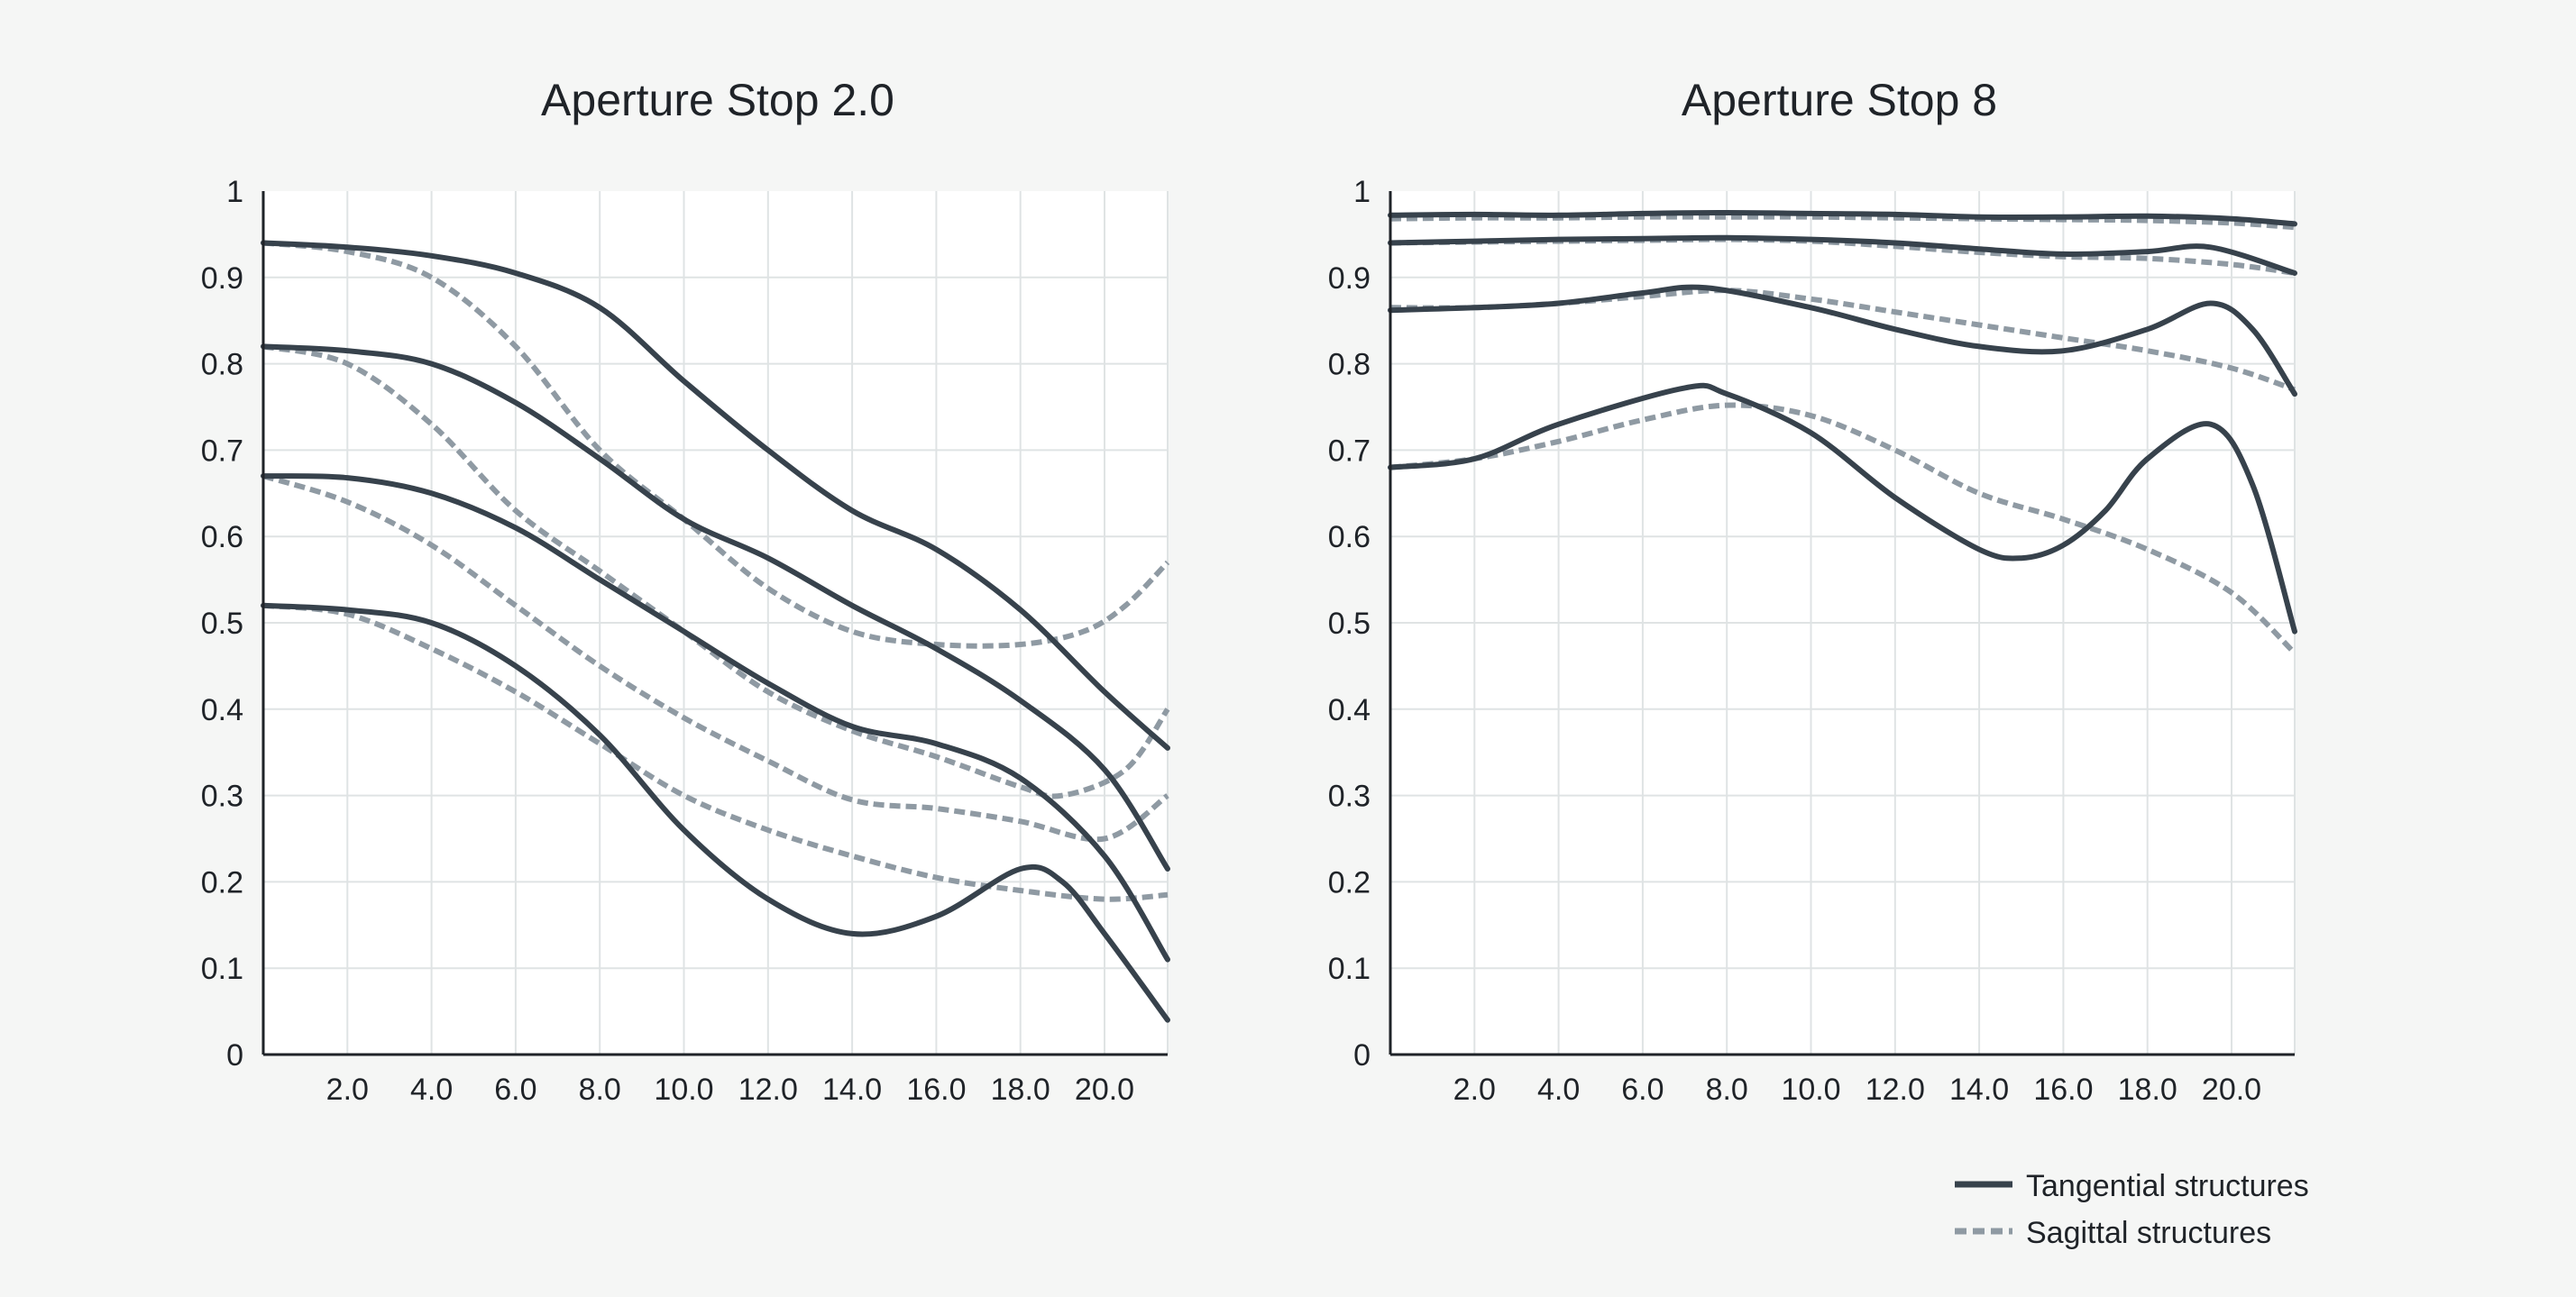  I want to click on left-x-tick-label: 10.0, so click(683, 1090).